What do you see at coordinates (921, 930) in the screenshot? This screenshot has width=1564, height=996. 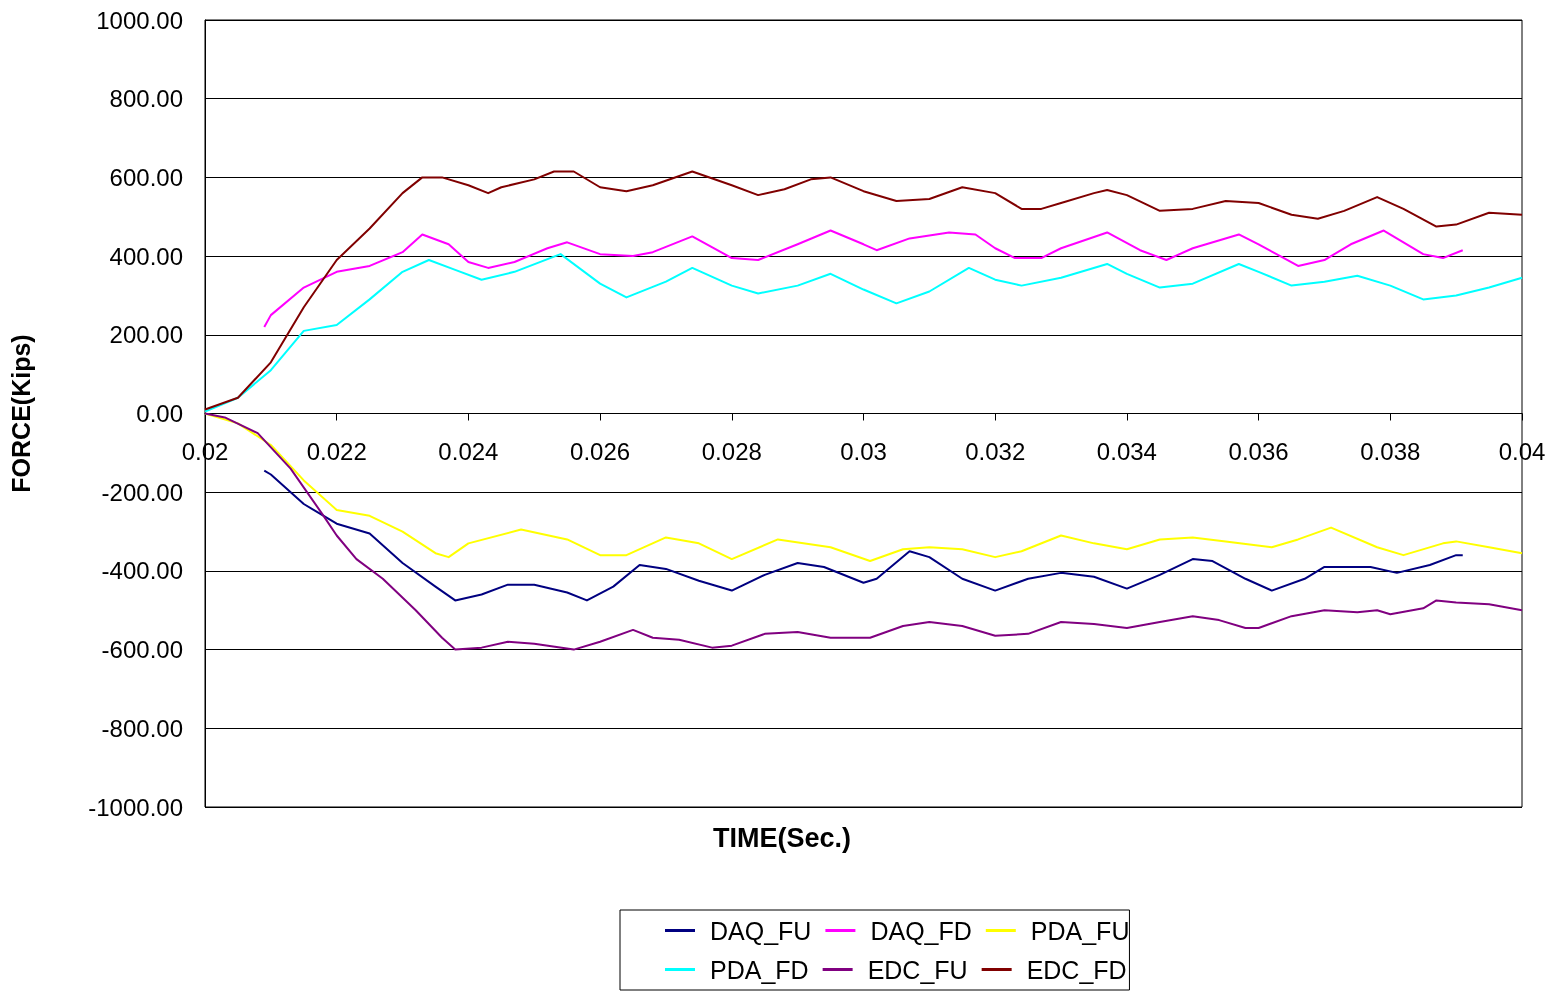 I see `legend-label: DAQ_FD` at bounding box center [921, 930].